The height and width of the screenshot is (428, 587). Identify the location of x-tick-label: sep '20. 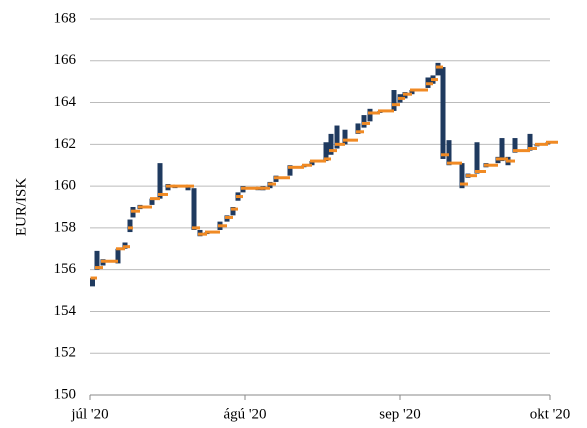
(399, 414).